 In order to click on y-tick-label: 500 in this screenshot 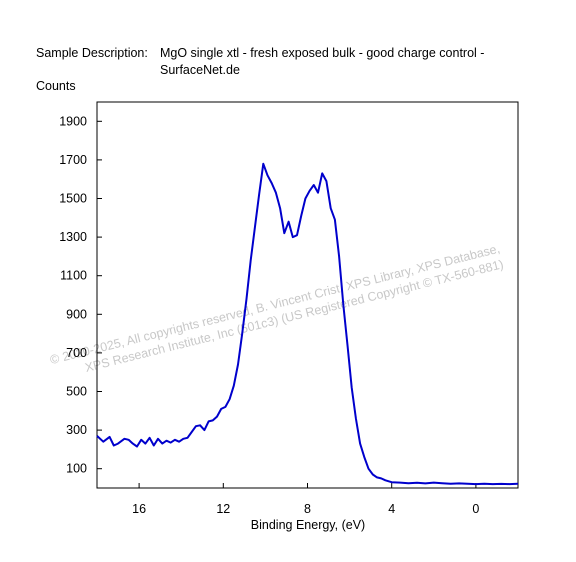, I will do `click(76, 392)`.